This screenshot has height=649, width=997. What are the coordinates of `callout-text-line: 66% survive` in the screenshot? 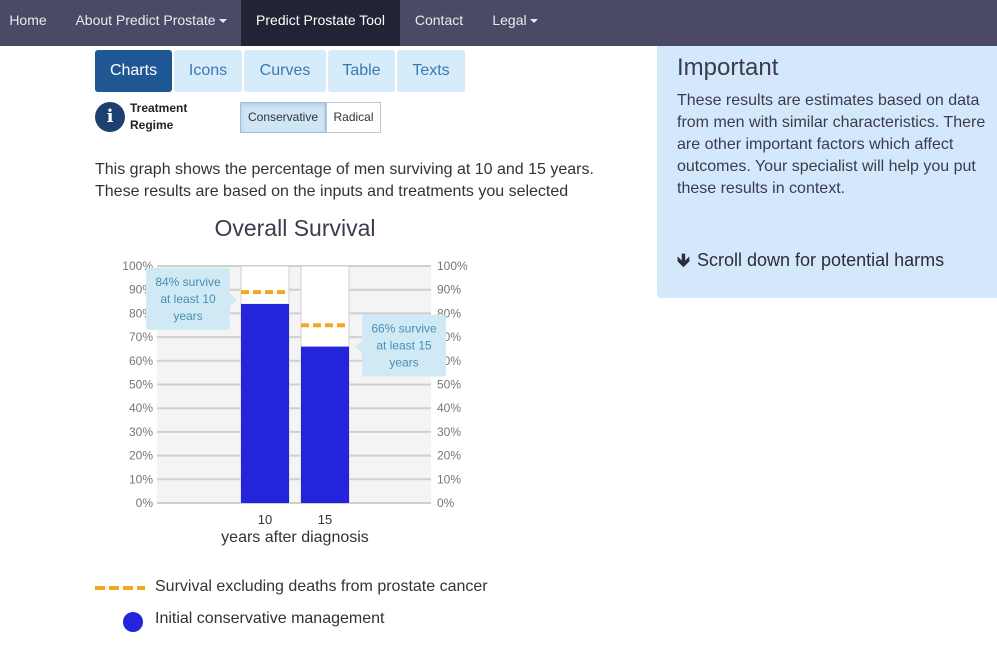 It's located at (404, 329).